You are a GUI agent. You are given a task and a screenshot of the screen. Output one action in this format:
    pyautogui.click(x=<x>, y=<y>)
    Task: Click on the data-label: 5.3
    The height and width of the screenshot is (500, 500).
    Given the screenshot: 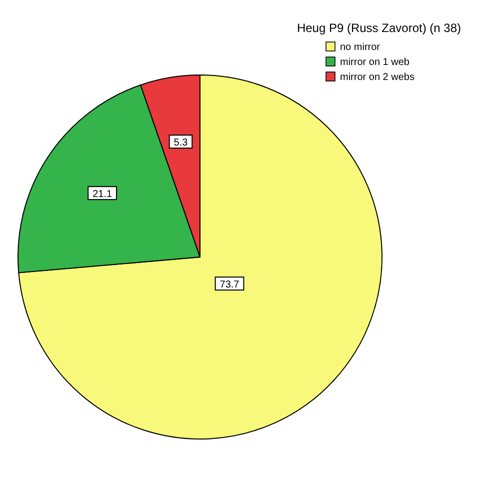 What is the action you would take?
    pyautogui.click(x=181, y=143)
    